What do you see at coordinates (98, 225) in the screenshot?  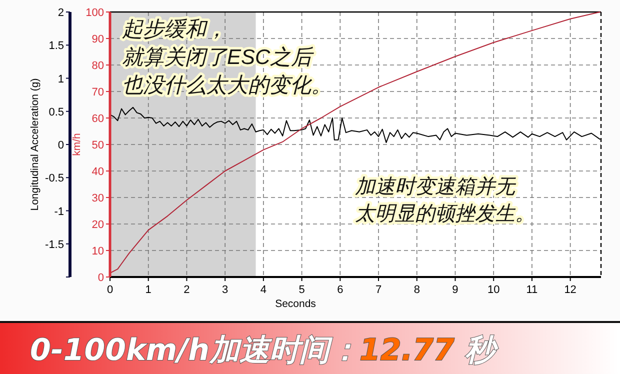 I see `y2-tick-label: 20` at bounding box center [98, 225].